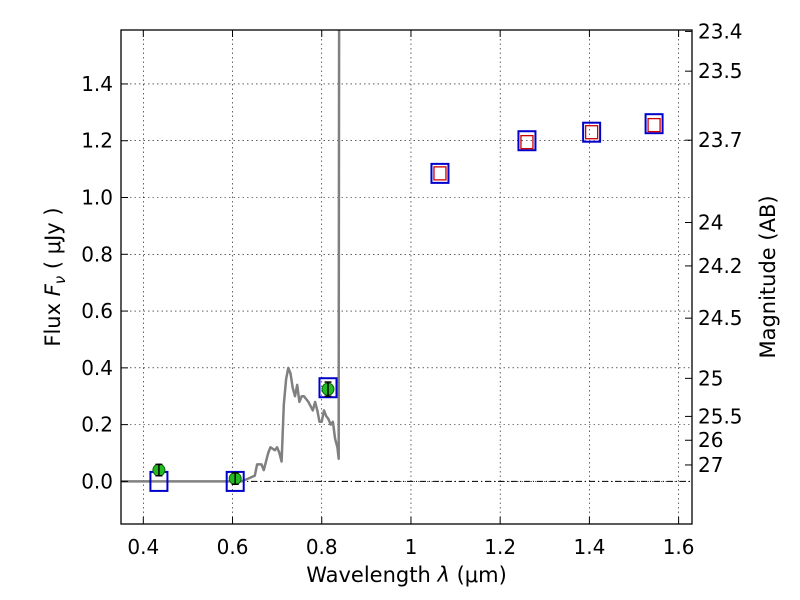 The width and height of the screenshot is (800, 600). What do you see at coordinates (589, 547) in the screenshot?
I see `x-tick-label: 1.4` at bounding box center [589, 547].